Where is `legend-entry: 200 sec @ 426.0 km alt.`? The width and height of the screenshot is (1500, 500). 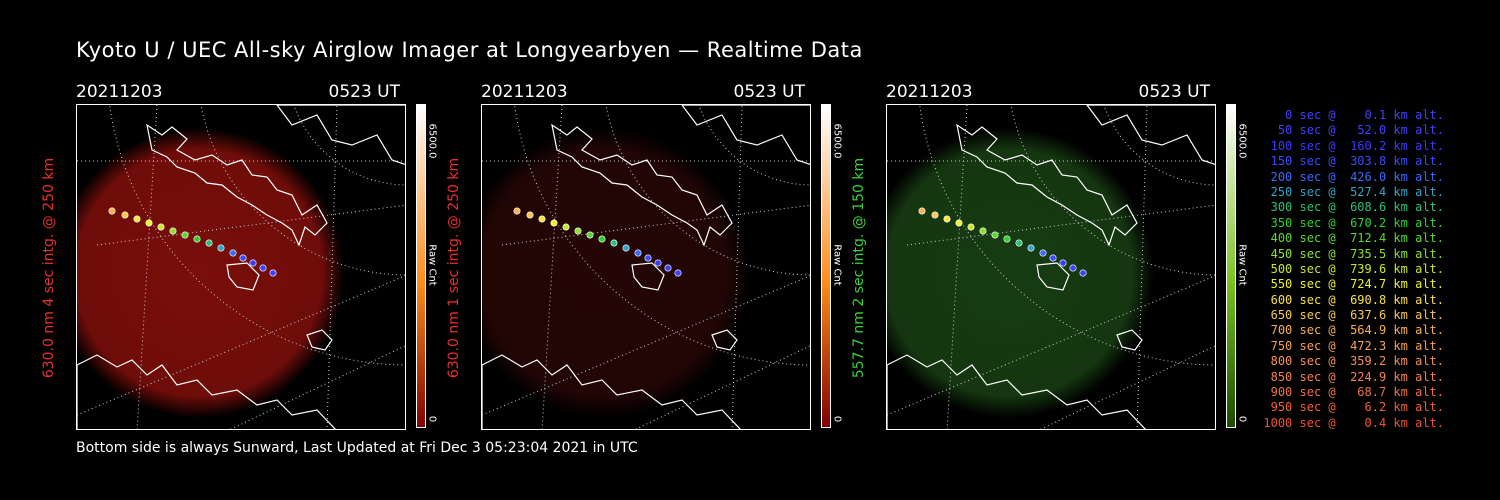
legend-entry: 200 sec @ 426.0 km alt. is located at coordinates (1353, 176).